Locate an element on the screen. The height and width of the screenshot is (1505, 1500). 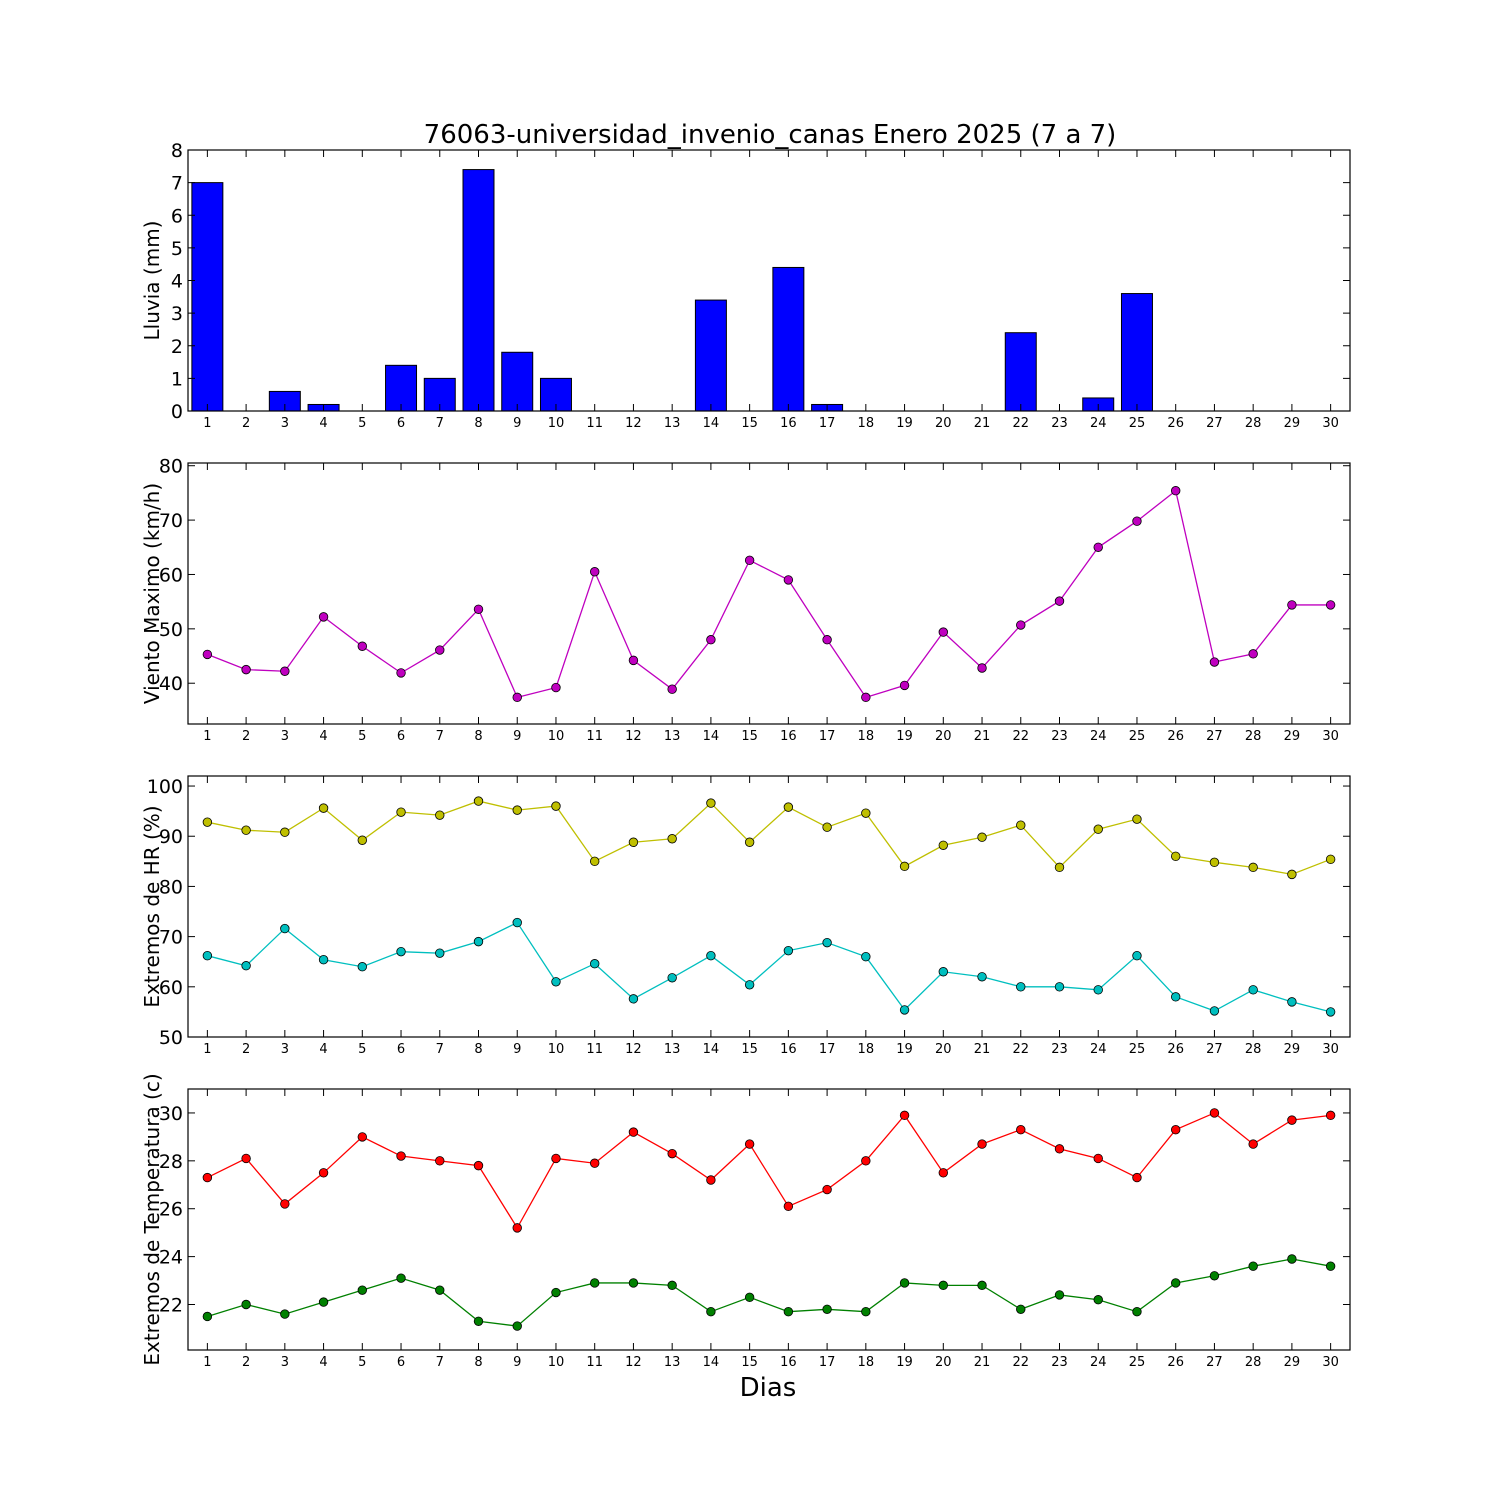
x-tick-label: 18 is located at coordinates (866, 1049).